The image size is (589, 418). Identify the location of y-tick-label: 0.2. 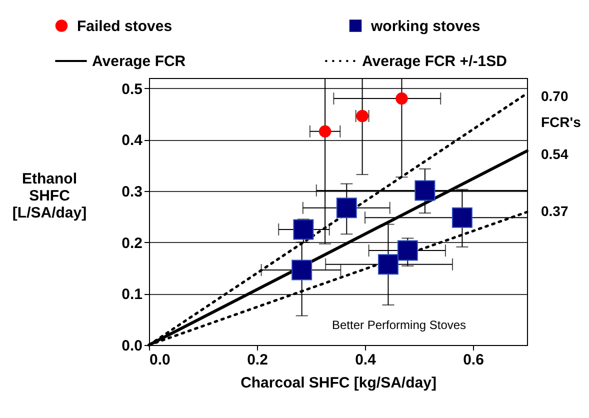
(132, 243).